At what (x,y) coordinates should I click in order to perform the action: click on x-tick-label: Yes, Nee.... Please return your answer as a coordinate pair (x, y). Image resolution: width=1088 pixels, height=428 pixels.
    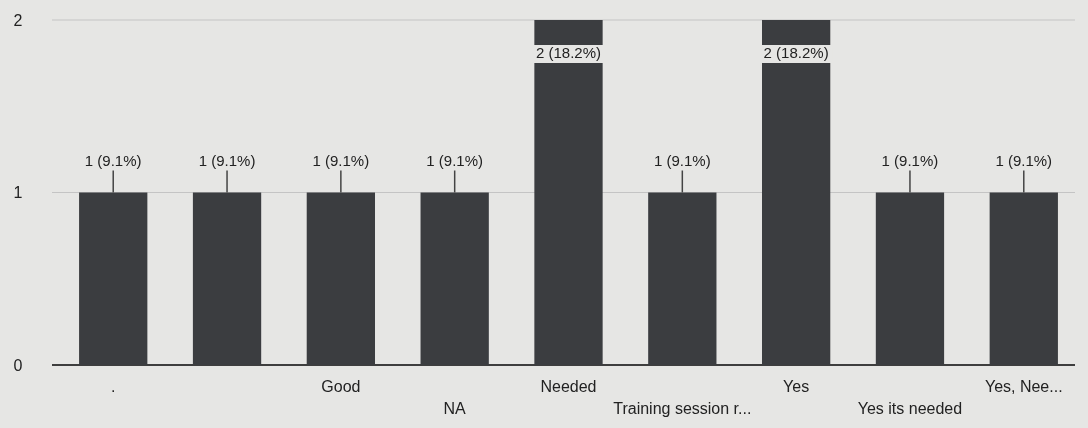
    Looking at the image, I should click on (1023, 386).